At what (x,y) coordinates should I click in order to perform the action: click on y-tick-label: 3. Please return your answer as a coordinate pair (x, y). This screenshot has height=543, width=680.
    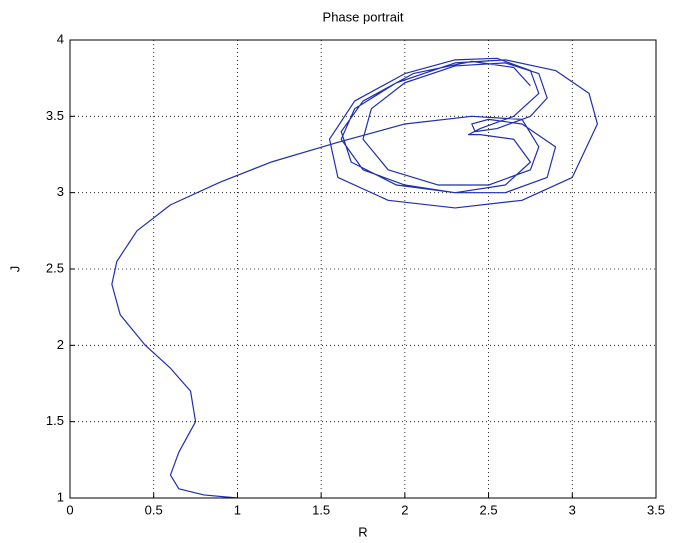
    Looking at the image, I should click on (60, 191).